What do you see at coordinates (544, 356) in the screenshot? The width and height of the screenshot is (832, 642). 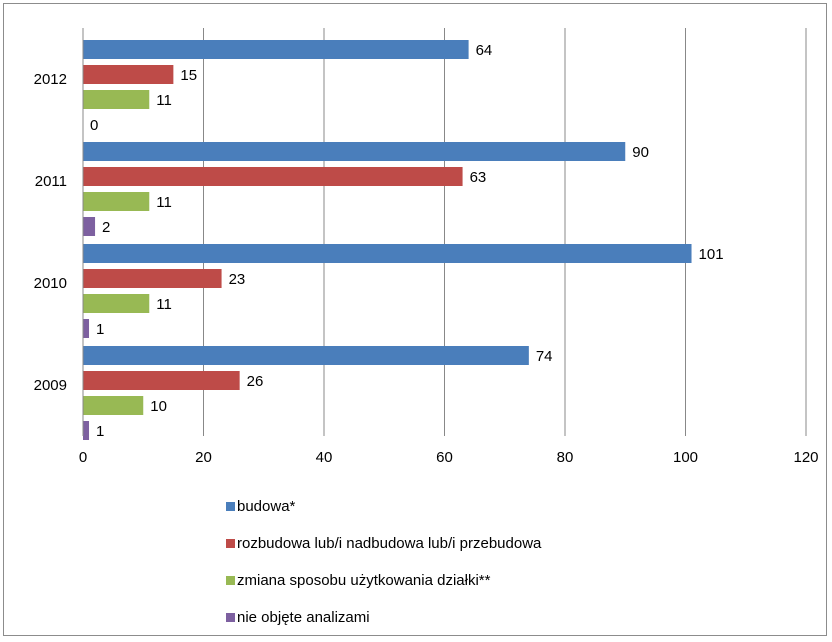 I see `data-label: 74` at bounding box center [544, 356].